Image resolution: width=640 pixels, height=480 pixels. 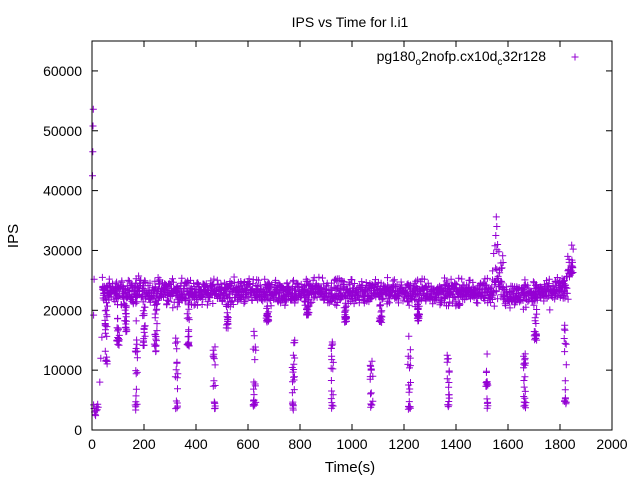 I want to click on x-tick-label: 200, so click(x=144, y=444).